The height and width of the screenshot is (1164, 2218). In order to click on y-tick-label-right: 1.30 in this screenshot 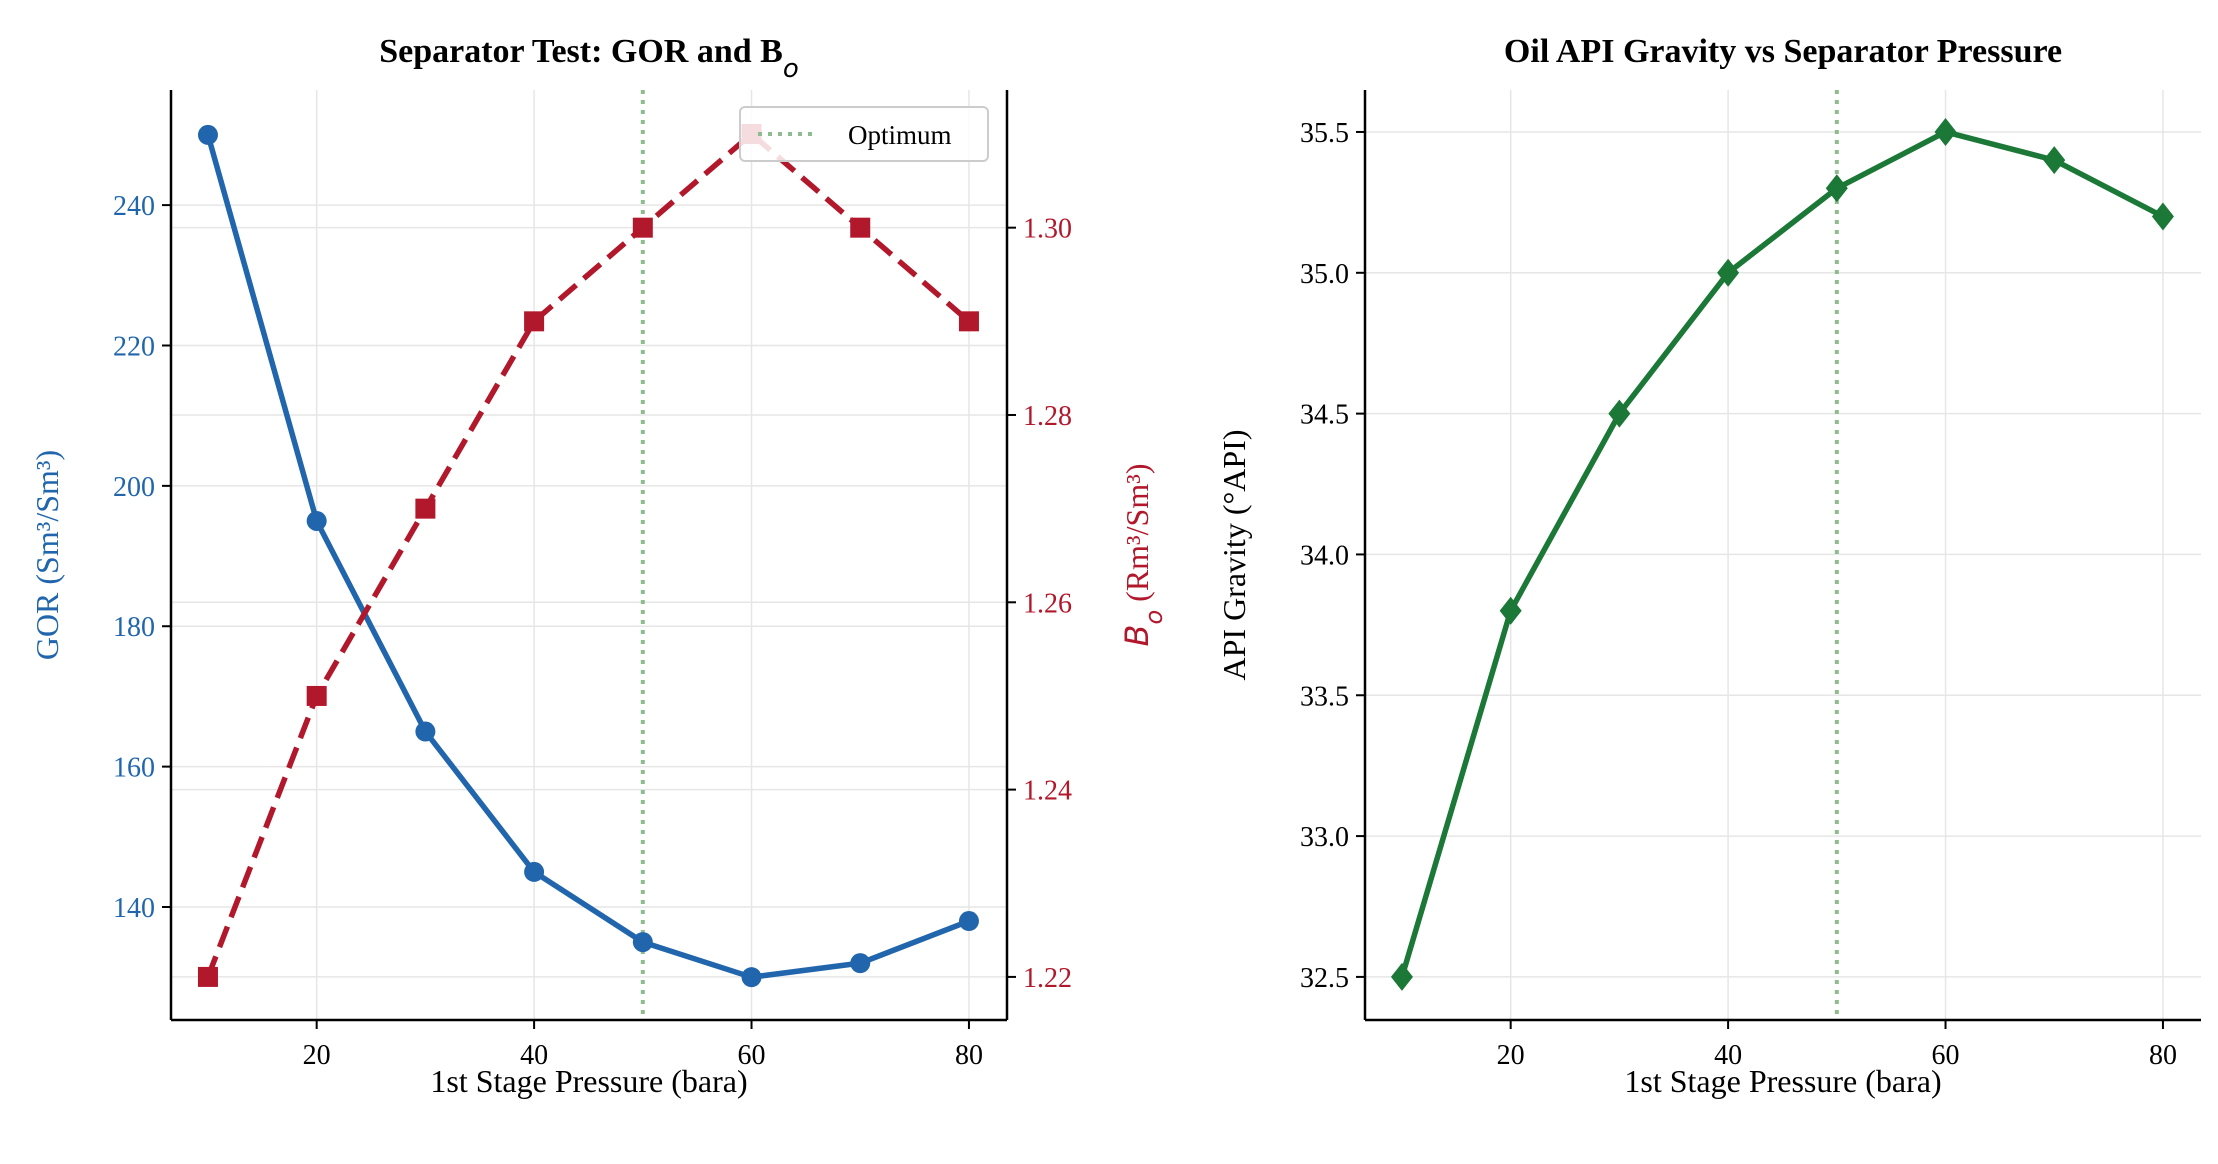, I will do `click(1047, 229)`.